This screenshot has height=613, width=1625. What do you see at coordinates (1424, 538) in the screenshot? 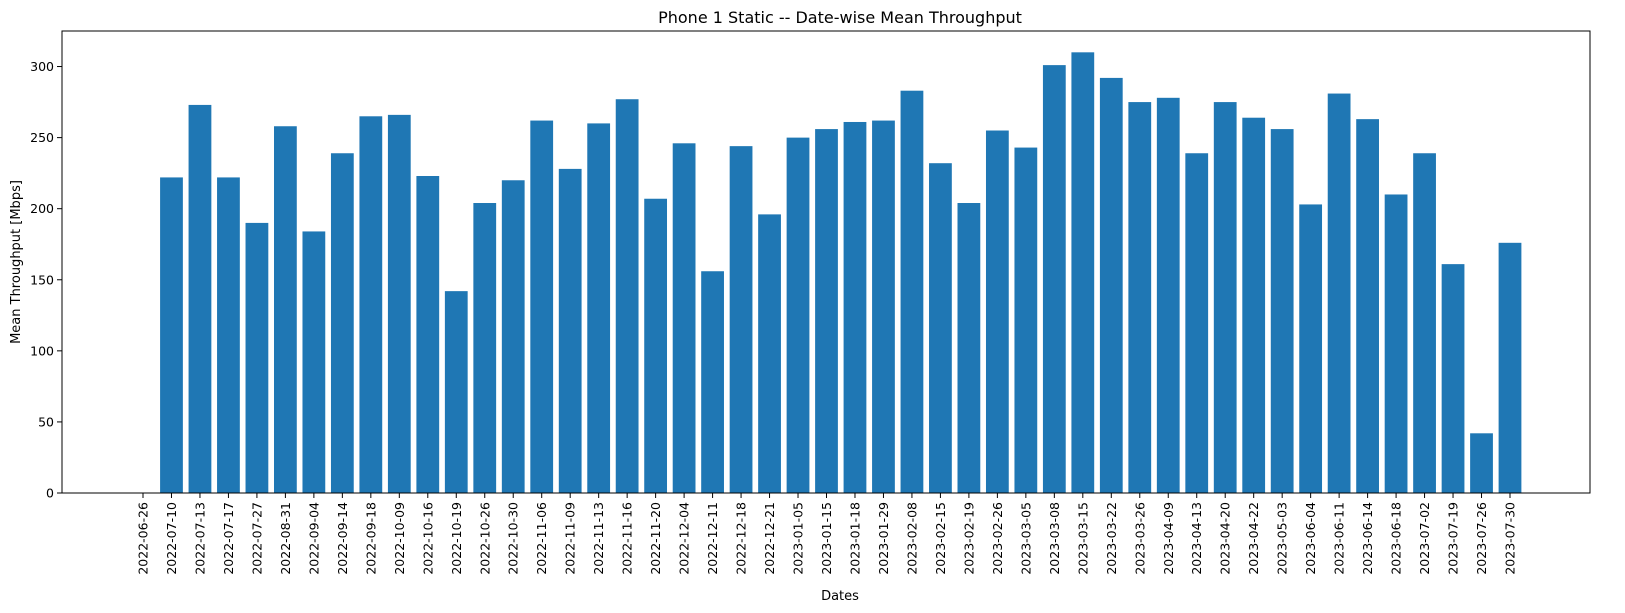
I see `x-tick-label: 2023-07-02` at bounding box center [1424, 538].